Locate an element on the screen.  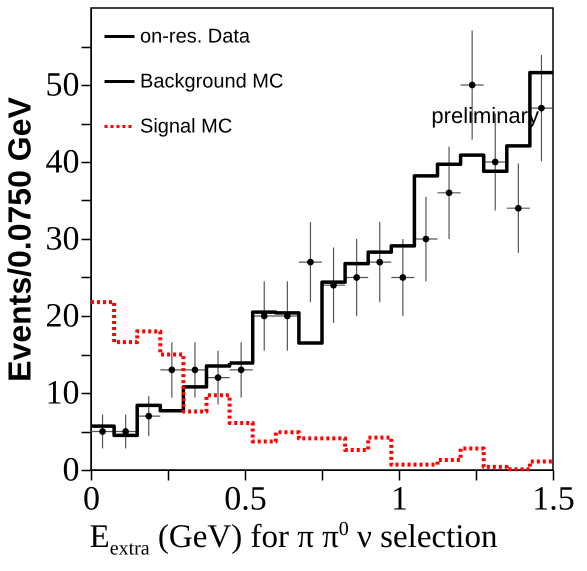
y-axis-title: Events/0.0750 GeV is located at coordinates (20, 239).